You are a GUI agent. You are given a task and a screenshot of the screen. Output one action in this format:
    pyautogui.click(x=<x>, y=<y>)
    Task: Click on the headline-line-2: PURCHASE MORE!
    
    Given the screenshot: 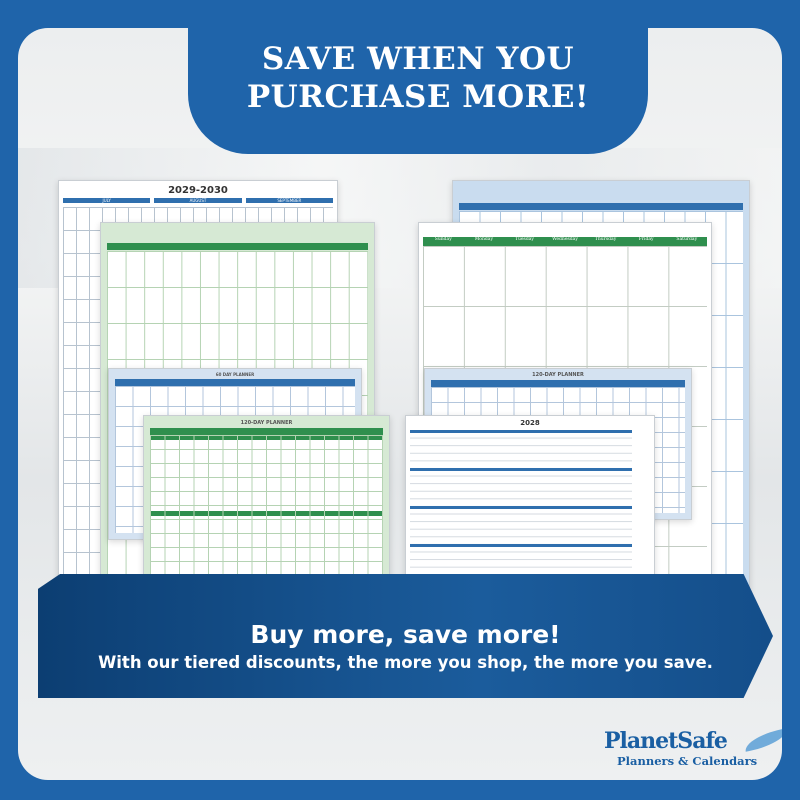 What is the action you would take?
    pyautogui.click(x=418, y=97)
    